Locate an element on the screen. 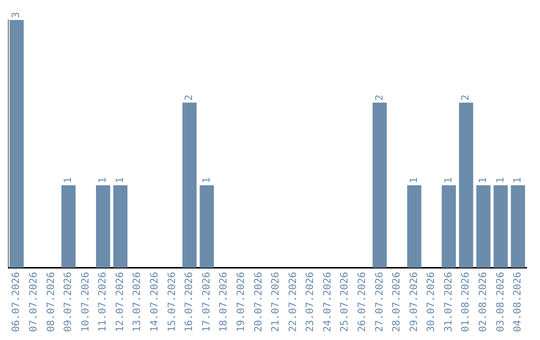 The height and width of the screenshot is (340, 540). x-tick-label: 06.07.2026 is located at coordinates (16, 302).